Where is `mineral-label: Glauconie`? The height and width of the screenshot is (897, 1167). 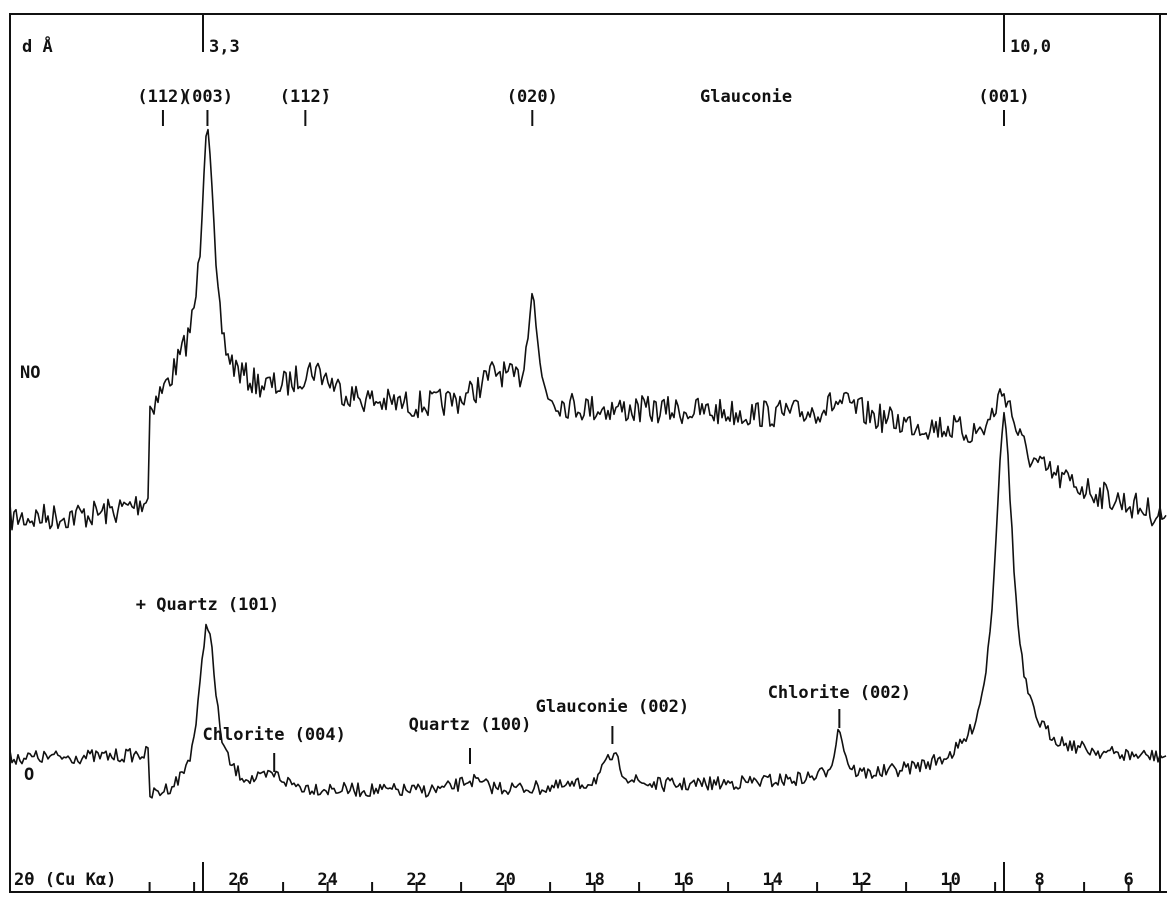 mineral-label: Glauconie is located at coordinates (746, 97).